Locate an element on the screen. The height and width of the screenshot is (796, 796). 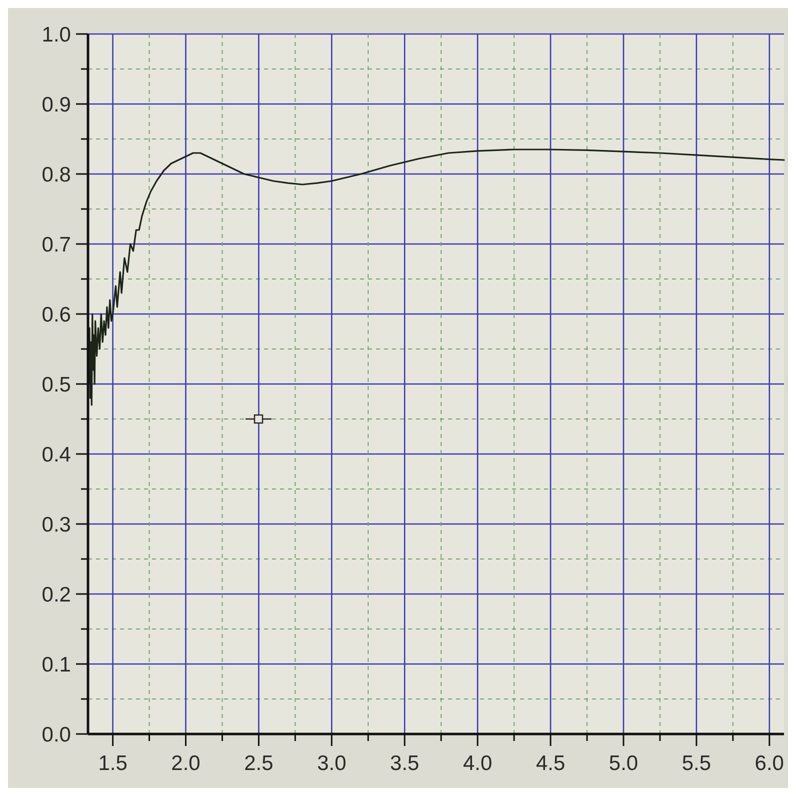
x-tick-label: 2.0 is located at coordinates (185, 763).